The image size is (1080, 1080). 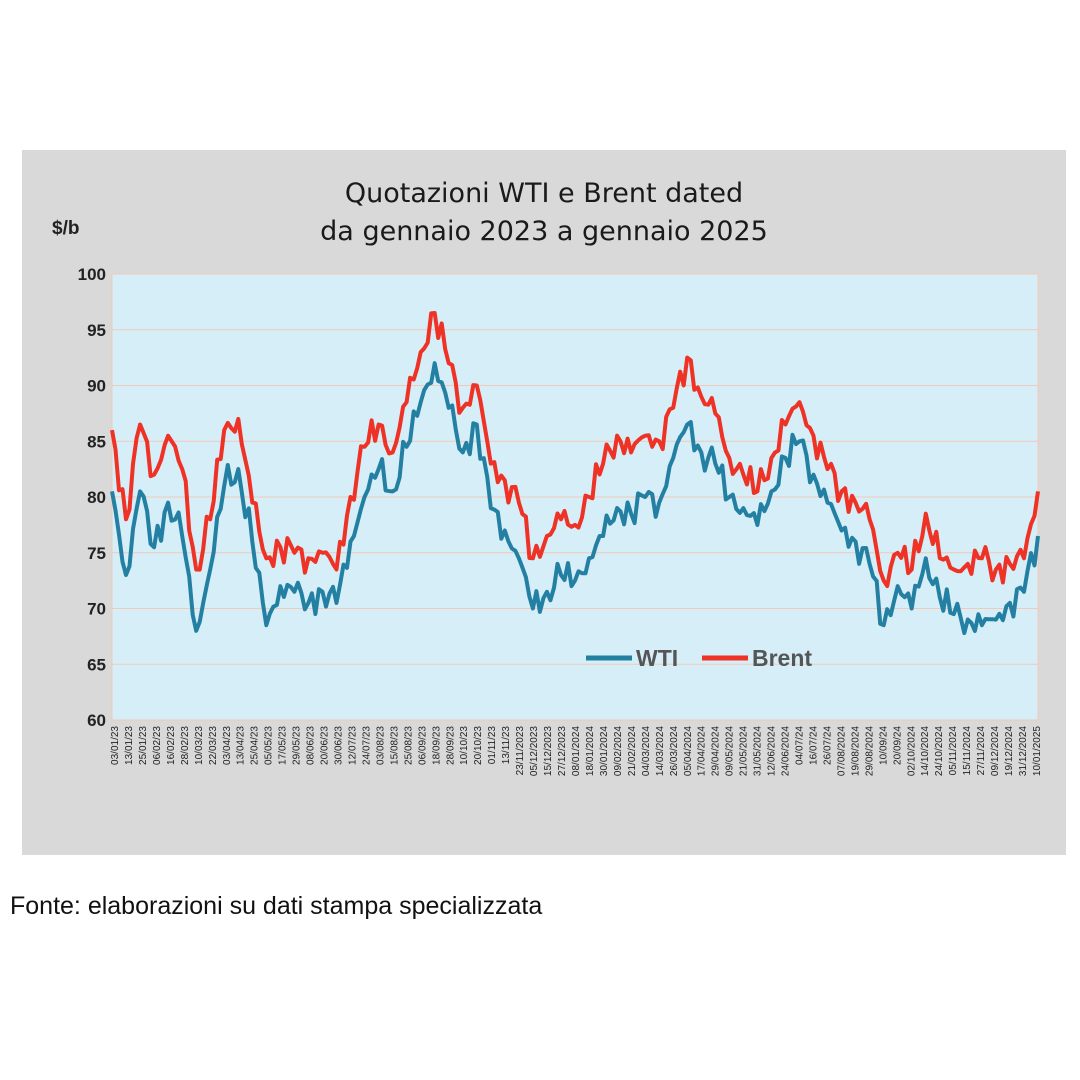 What do you see at coordinates (325, 745) in the screenshot?
I see `x-tick-label: 20/06/23` at bounding box center [325, 745].